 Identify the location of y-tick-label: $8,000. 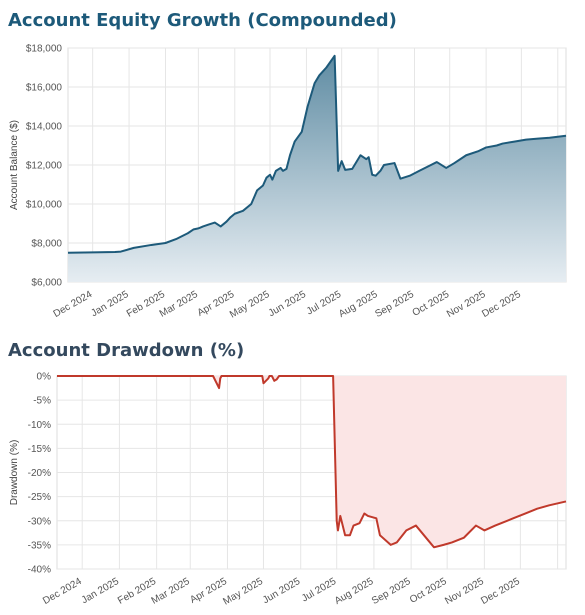
(46, 244).